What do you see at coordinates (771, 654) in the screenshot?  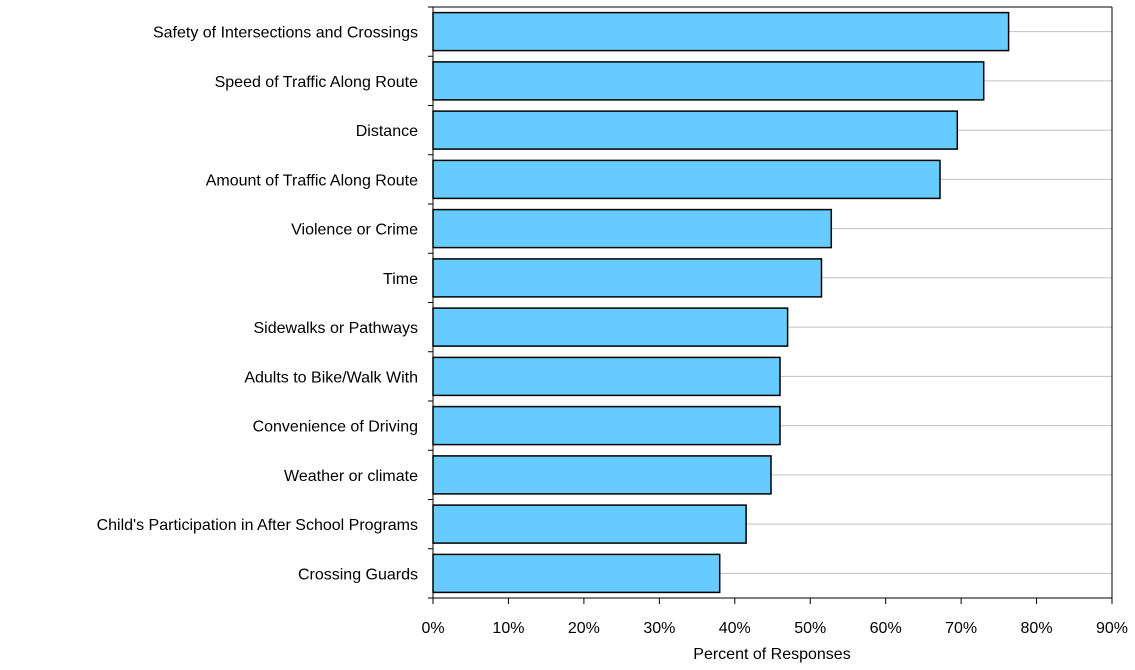 I see `x-axis-title: Percent of Responses` at bounding box center [771, 654].